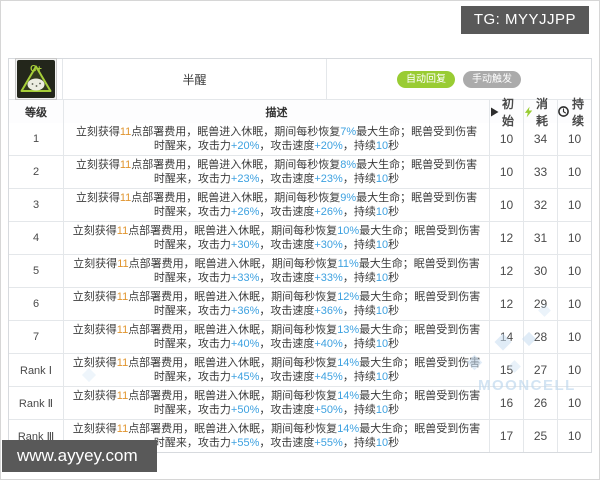 Image resolution: width=600 pixels, height=480 pixels. I want to click on initial-column-header: 初始, so click(506, 112).